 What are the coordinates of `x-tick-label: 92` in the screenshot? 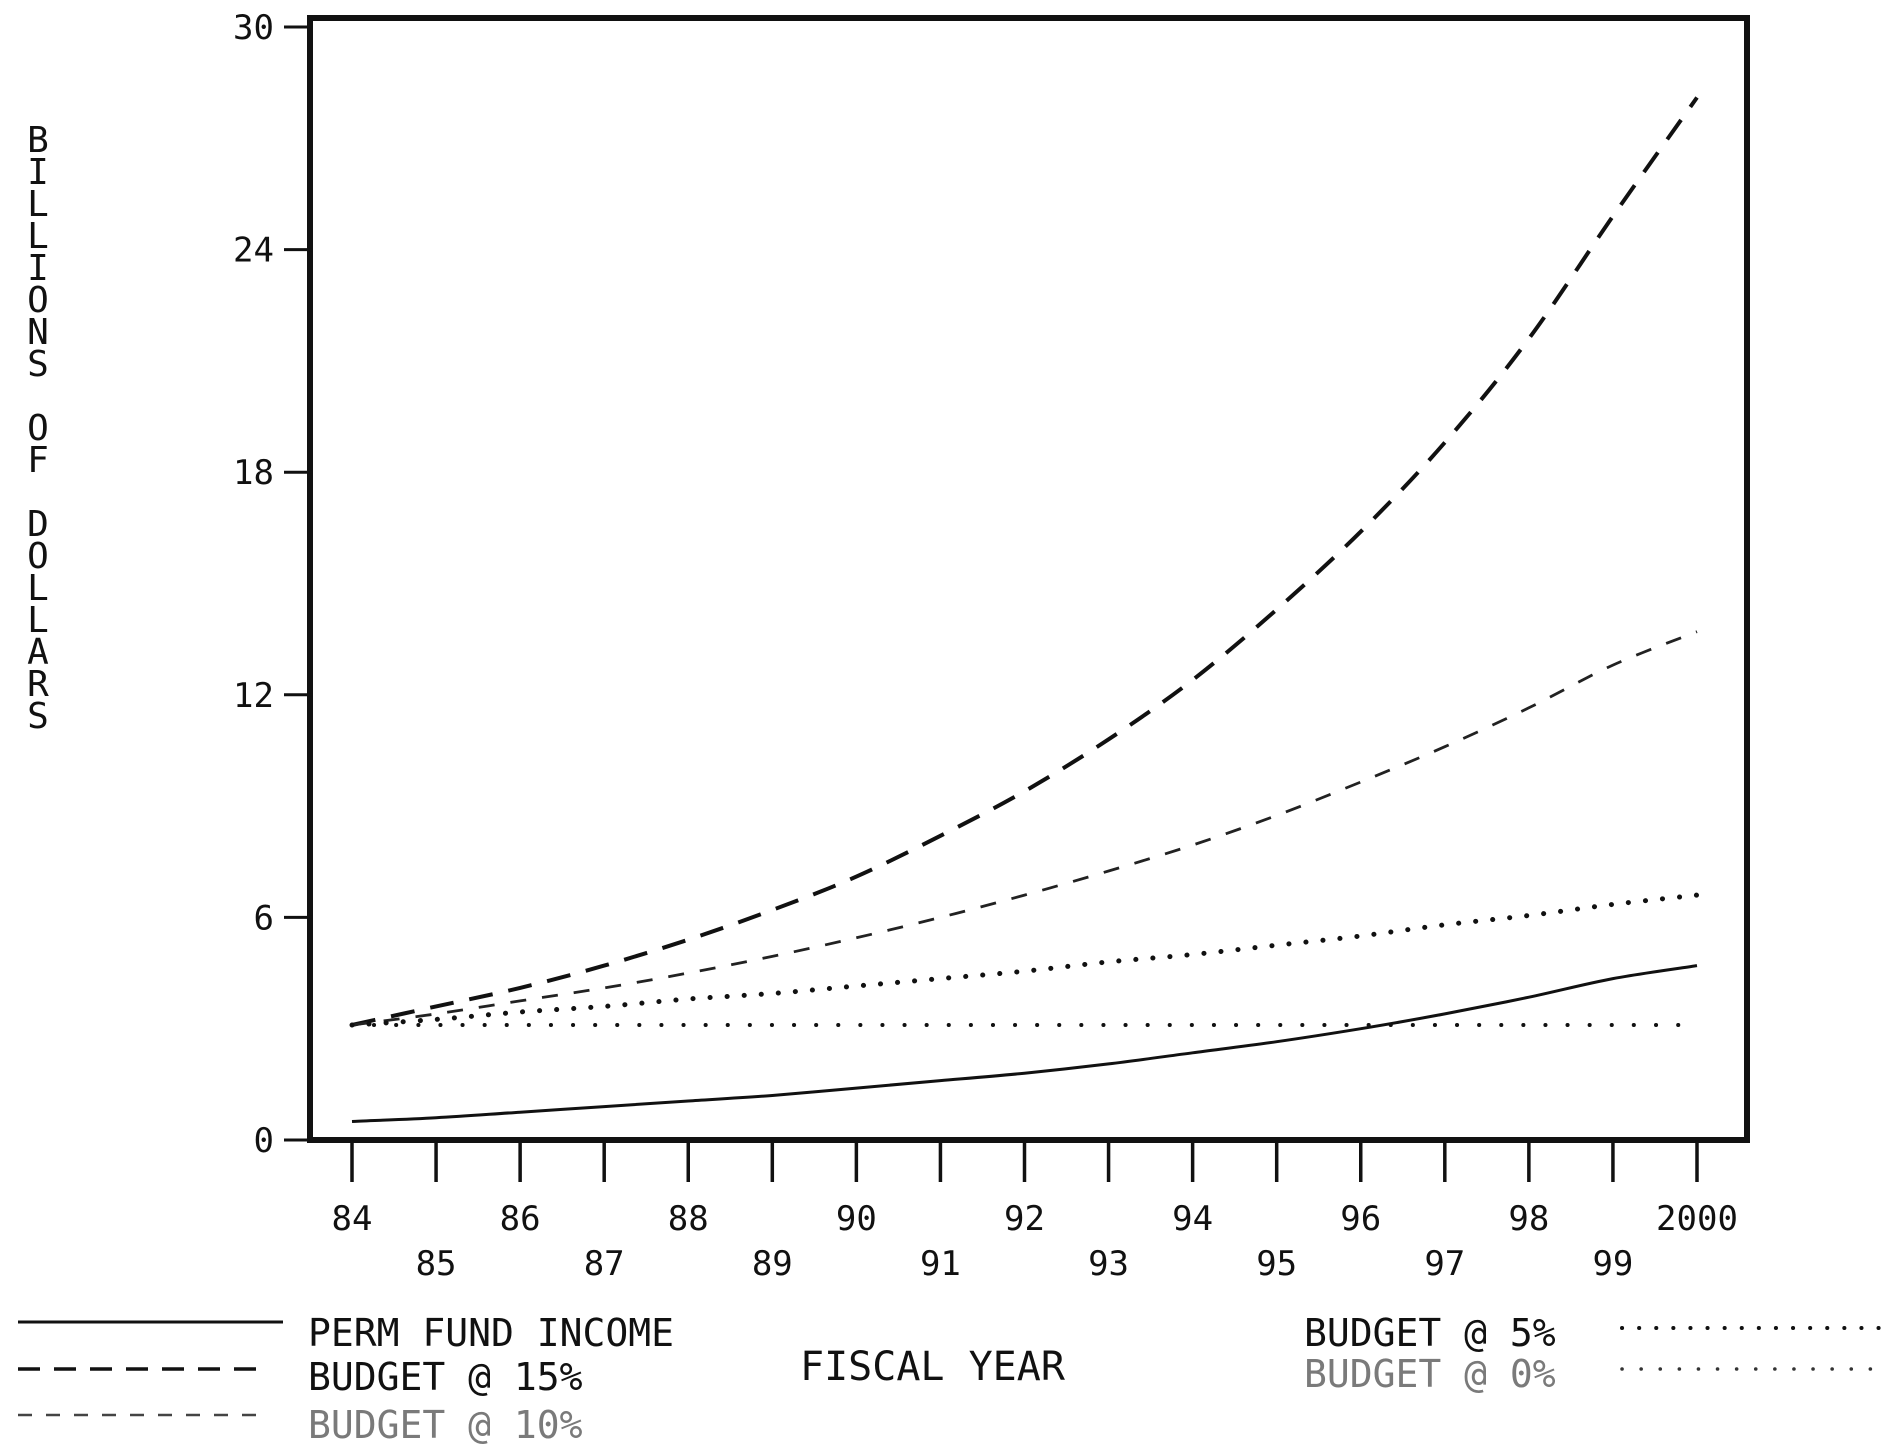 It's located at (1024, 1219).